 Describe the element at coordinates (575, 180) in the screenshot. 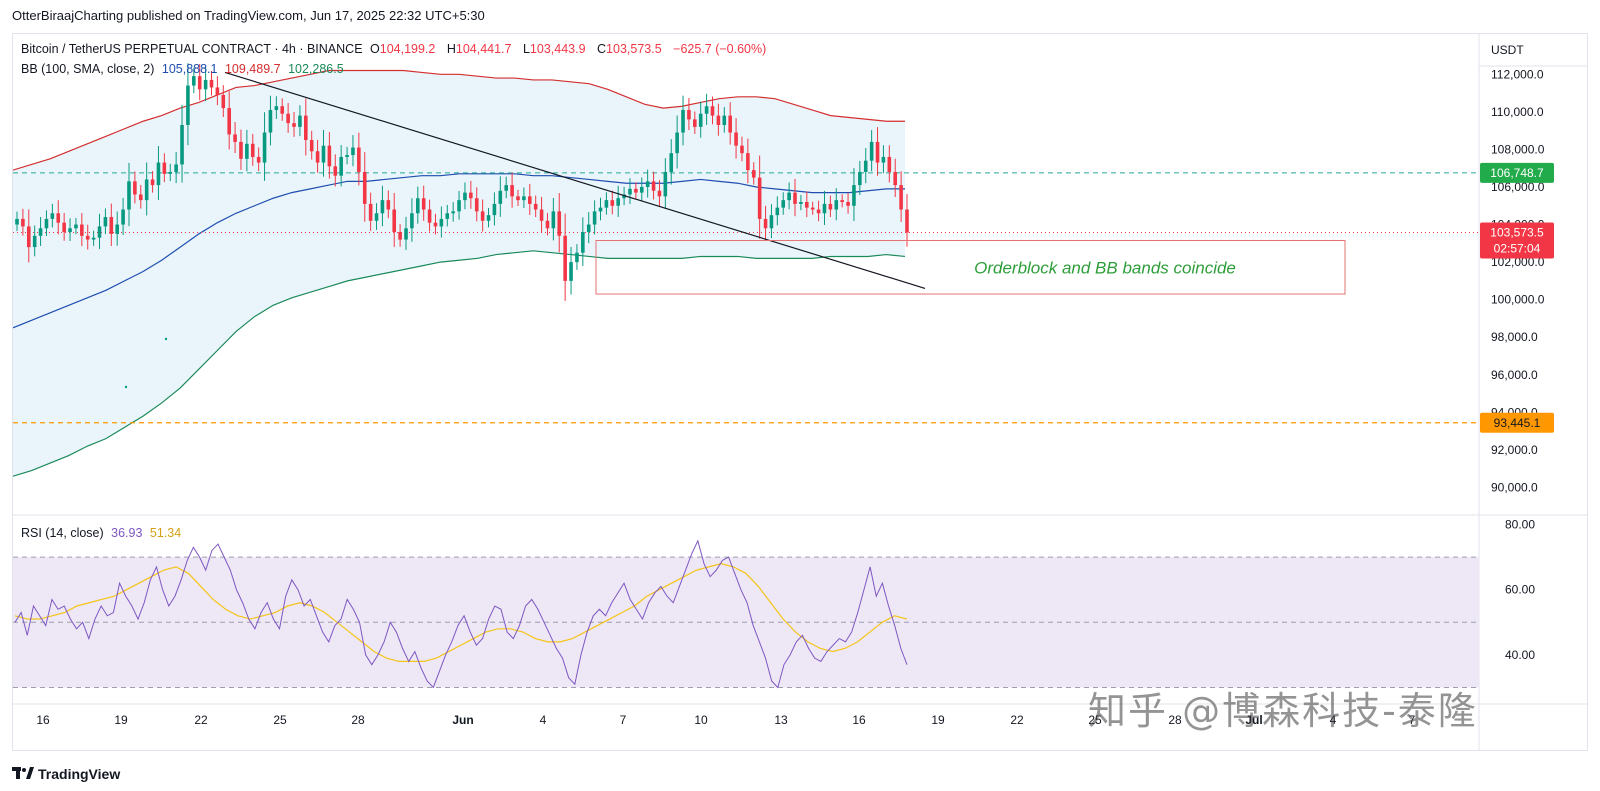

I see `trendline` at that location.